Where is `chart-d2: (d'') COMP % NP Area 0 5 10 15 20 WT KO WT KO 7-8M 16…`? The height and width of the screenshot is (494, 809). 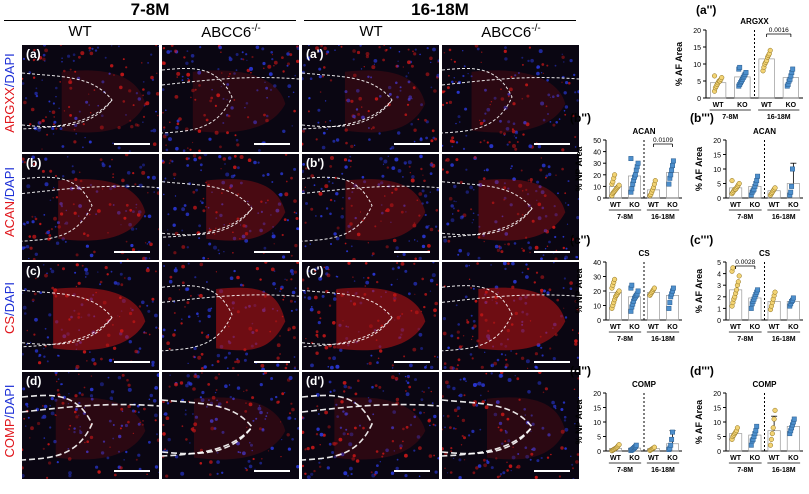 chart-d2: (d'') COMP % NP Area 0 5 10 15 20 WT KO WT KO 7-8M 16… is located at coordinates (628, 423).